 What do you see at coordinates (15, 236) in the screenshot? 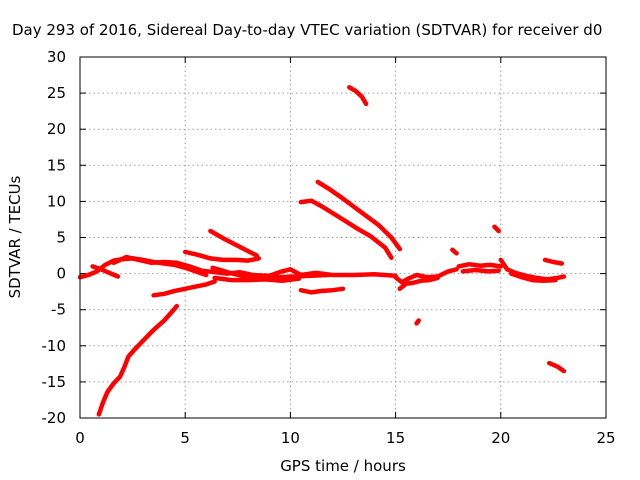
I see `y-axis-label: SDTVAR / TECUs` at bounding box center [15, 236].